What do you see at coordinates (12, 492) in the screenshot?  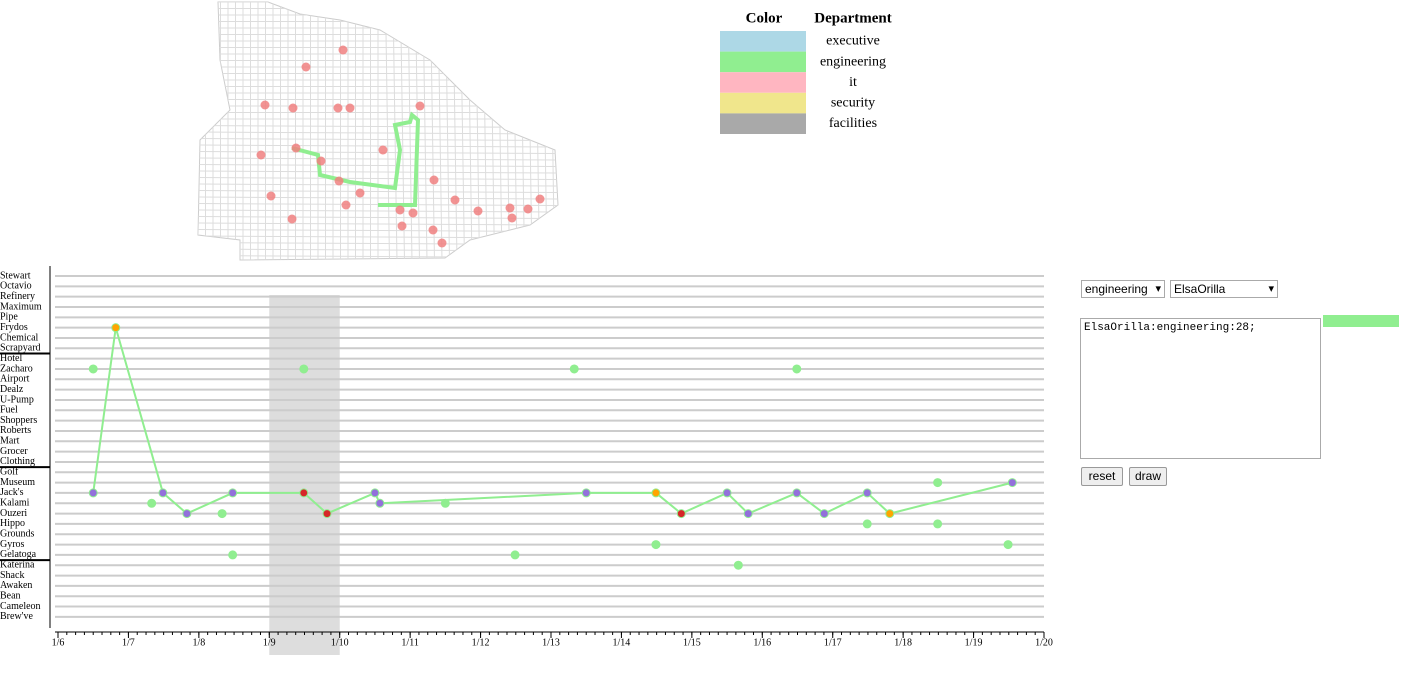 I see `row-label: Jack's` at bounding box center [12, 492].